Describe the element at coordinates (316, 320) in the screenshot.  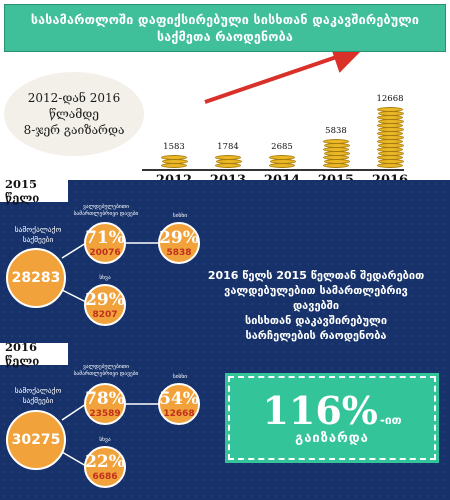
I see `comparison-line-4: სისხთან დაკავშირებული` at that location.